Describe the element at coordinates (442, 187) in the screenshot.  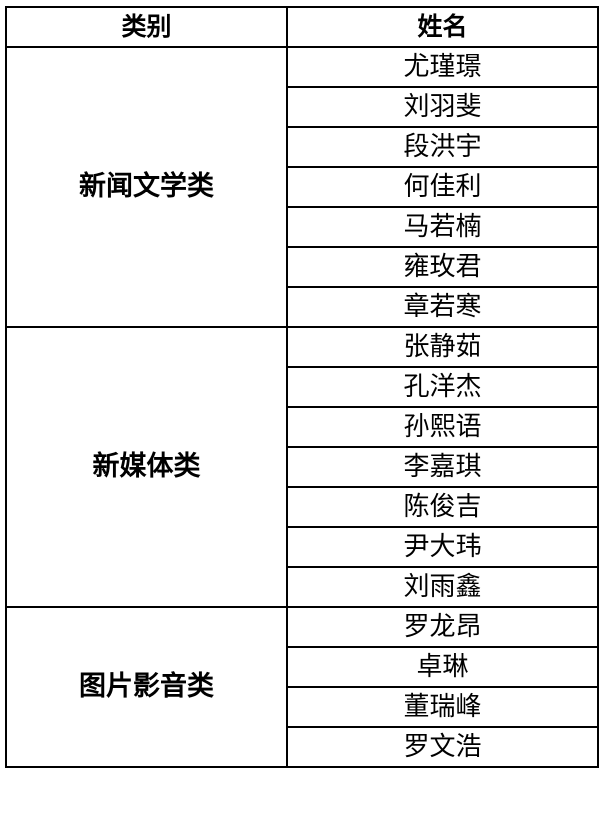
I see `name-cell: 何佳利` at that location.